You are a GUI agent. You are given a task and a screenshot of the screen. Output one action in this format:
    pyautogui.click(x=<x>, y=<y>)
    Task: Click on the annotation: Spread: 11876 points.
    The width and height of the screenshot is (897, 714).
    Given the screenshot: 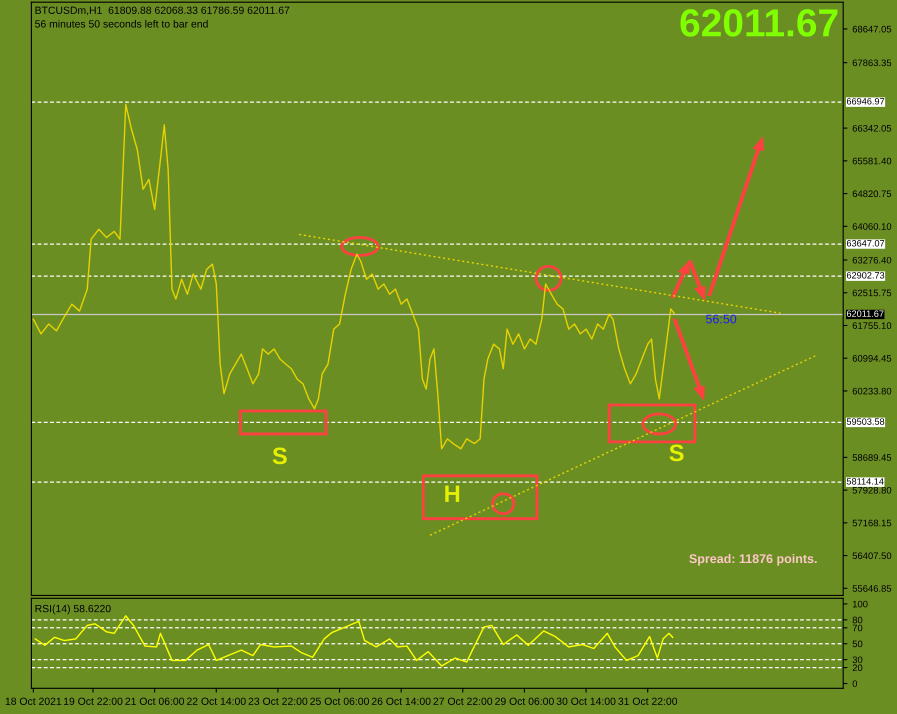 What is the action you would take?
    pyautogui.click(x=753, y=560)
    